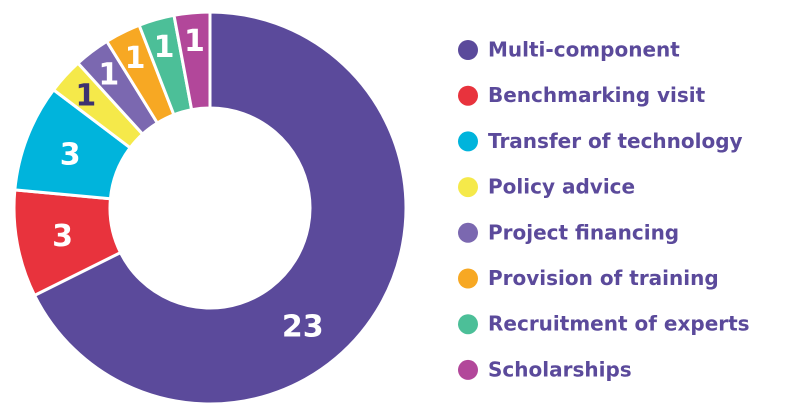 The height and width of the screenshot is (404, 786). What do you see at coordinates (192, 61) in the screenshot?
I see `donut-slice` at bounding box center [192, 61].